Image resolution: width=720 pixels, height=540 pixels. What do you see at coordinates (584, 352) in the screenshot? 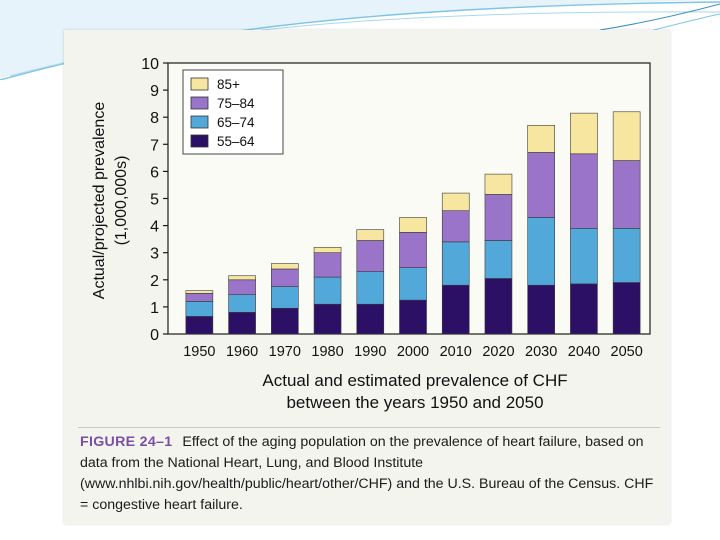
I see `x-tick-label: 2040` at bounding box center [584, 352].